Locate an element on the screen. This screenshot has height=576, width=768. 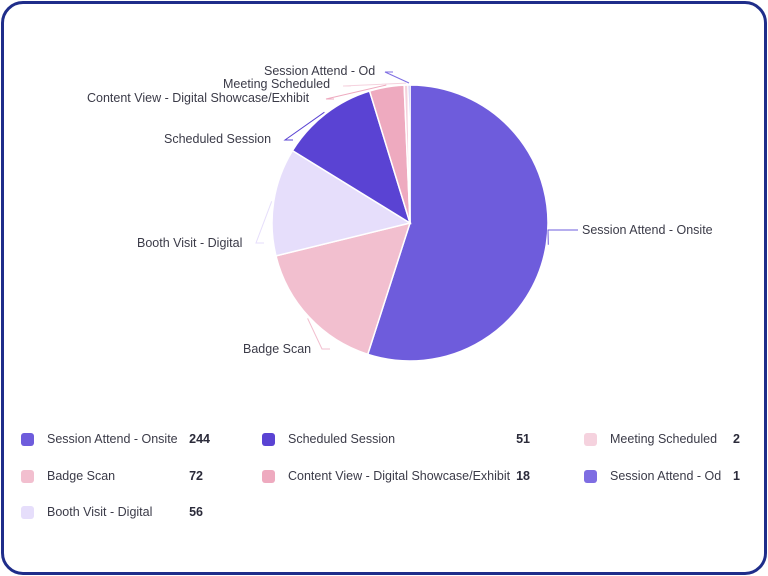
legend-label: Session Attend - Onsite is located at coordinates (112, 439).